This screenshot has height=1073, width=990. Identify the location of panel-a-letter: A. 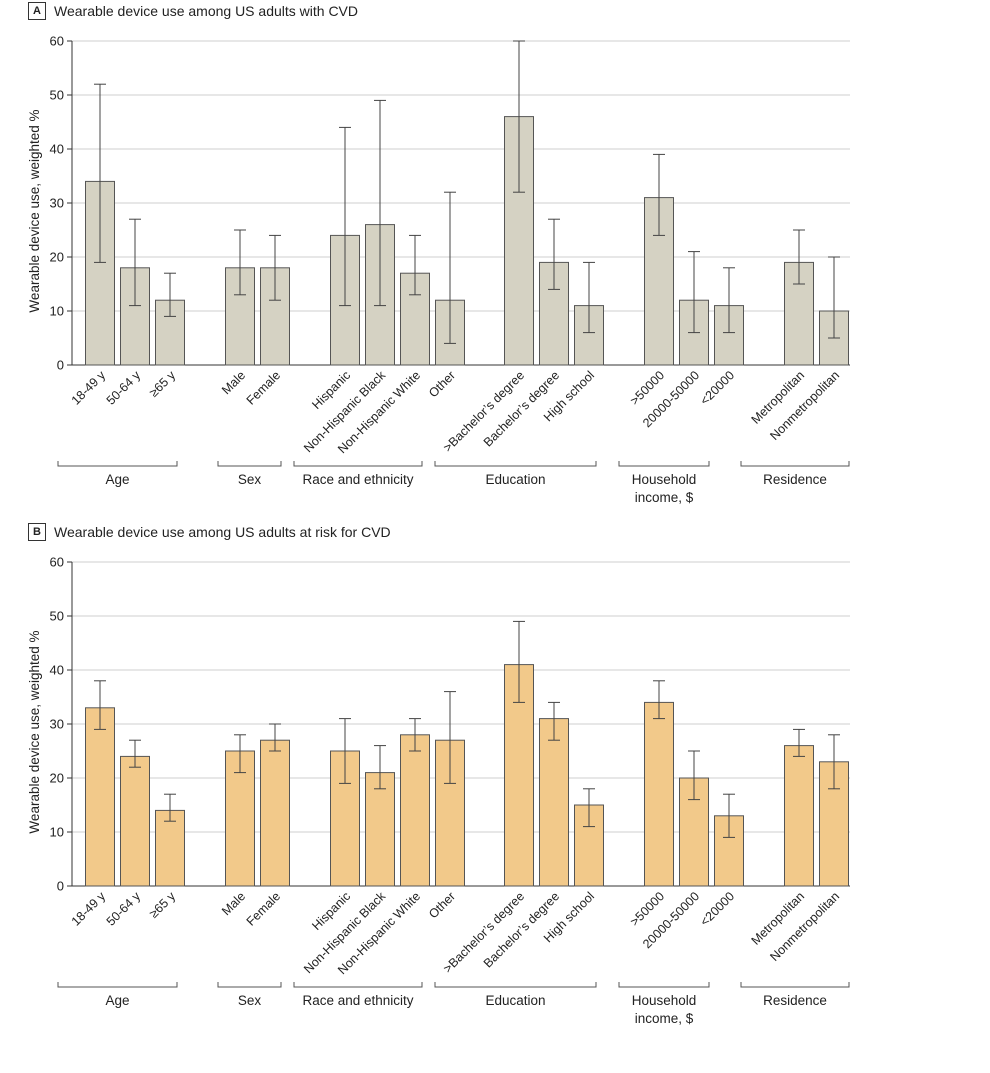
(37, 11).